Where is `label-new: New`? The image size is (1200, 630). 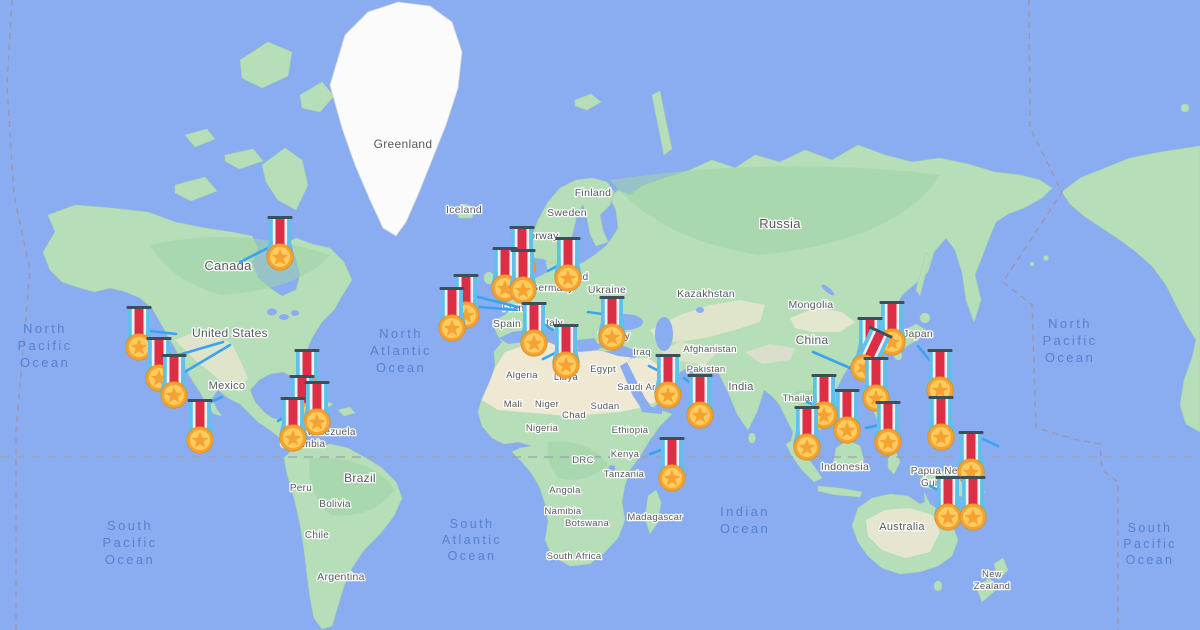
label-new: New is located at coordinates (992, 574).